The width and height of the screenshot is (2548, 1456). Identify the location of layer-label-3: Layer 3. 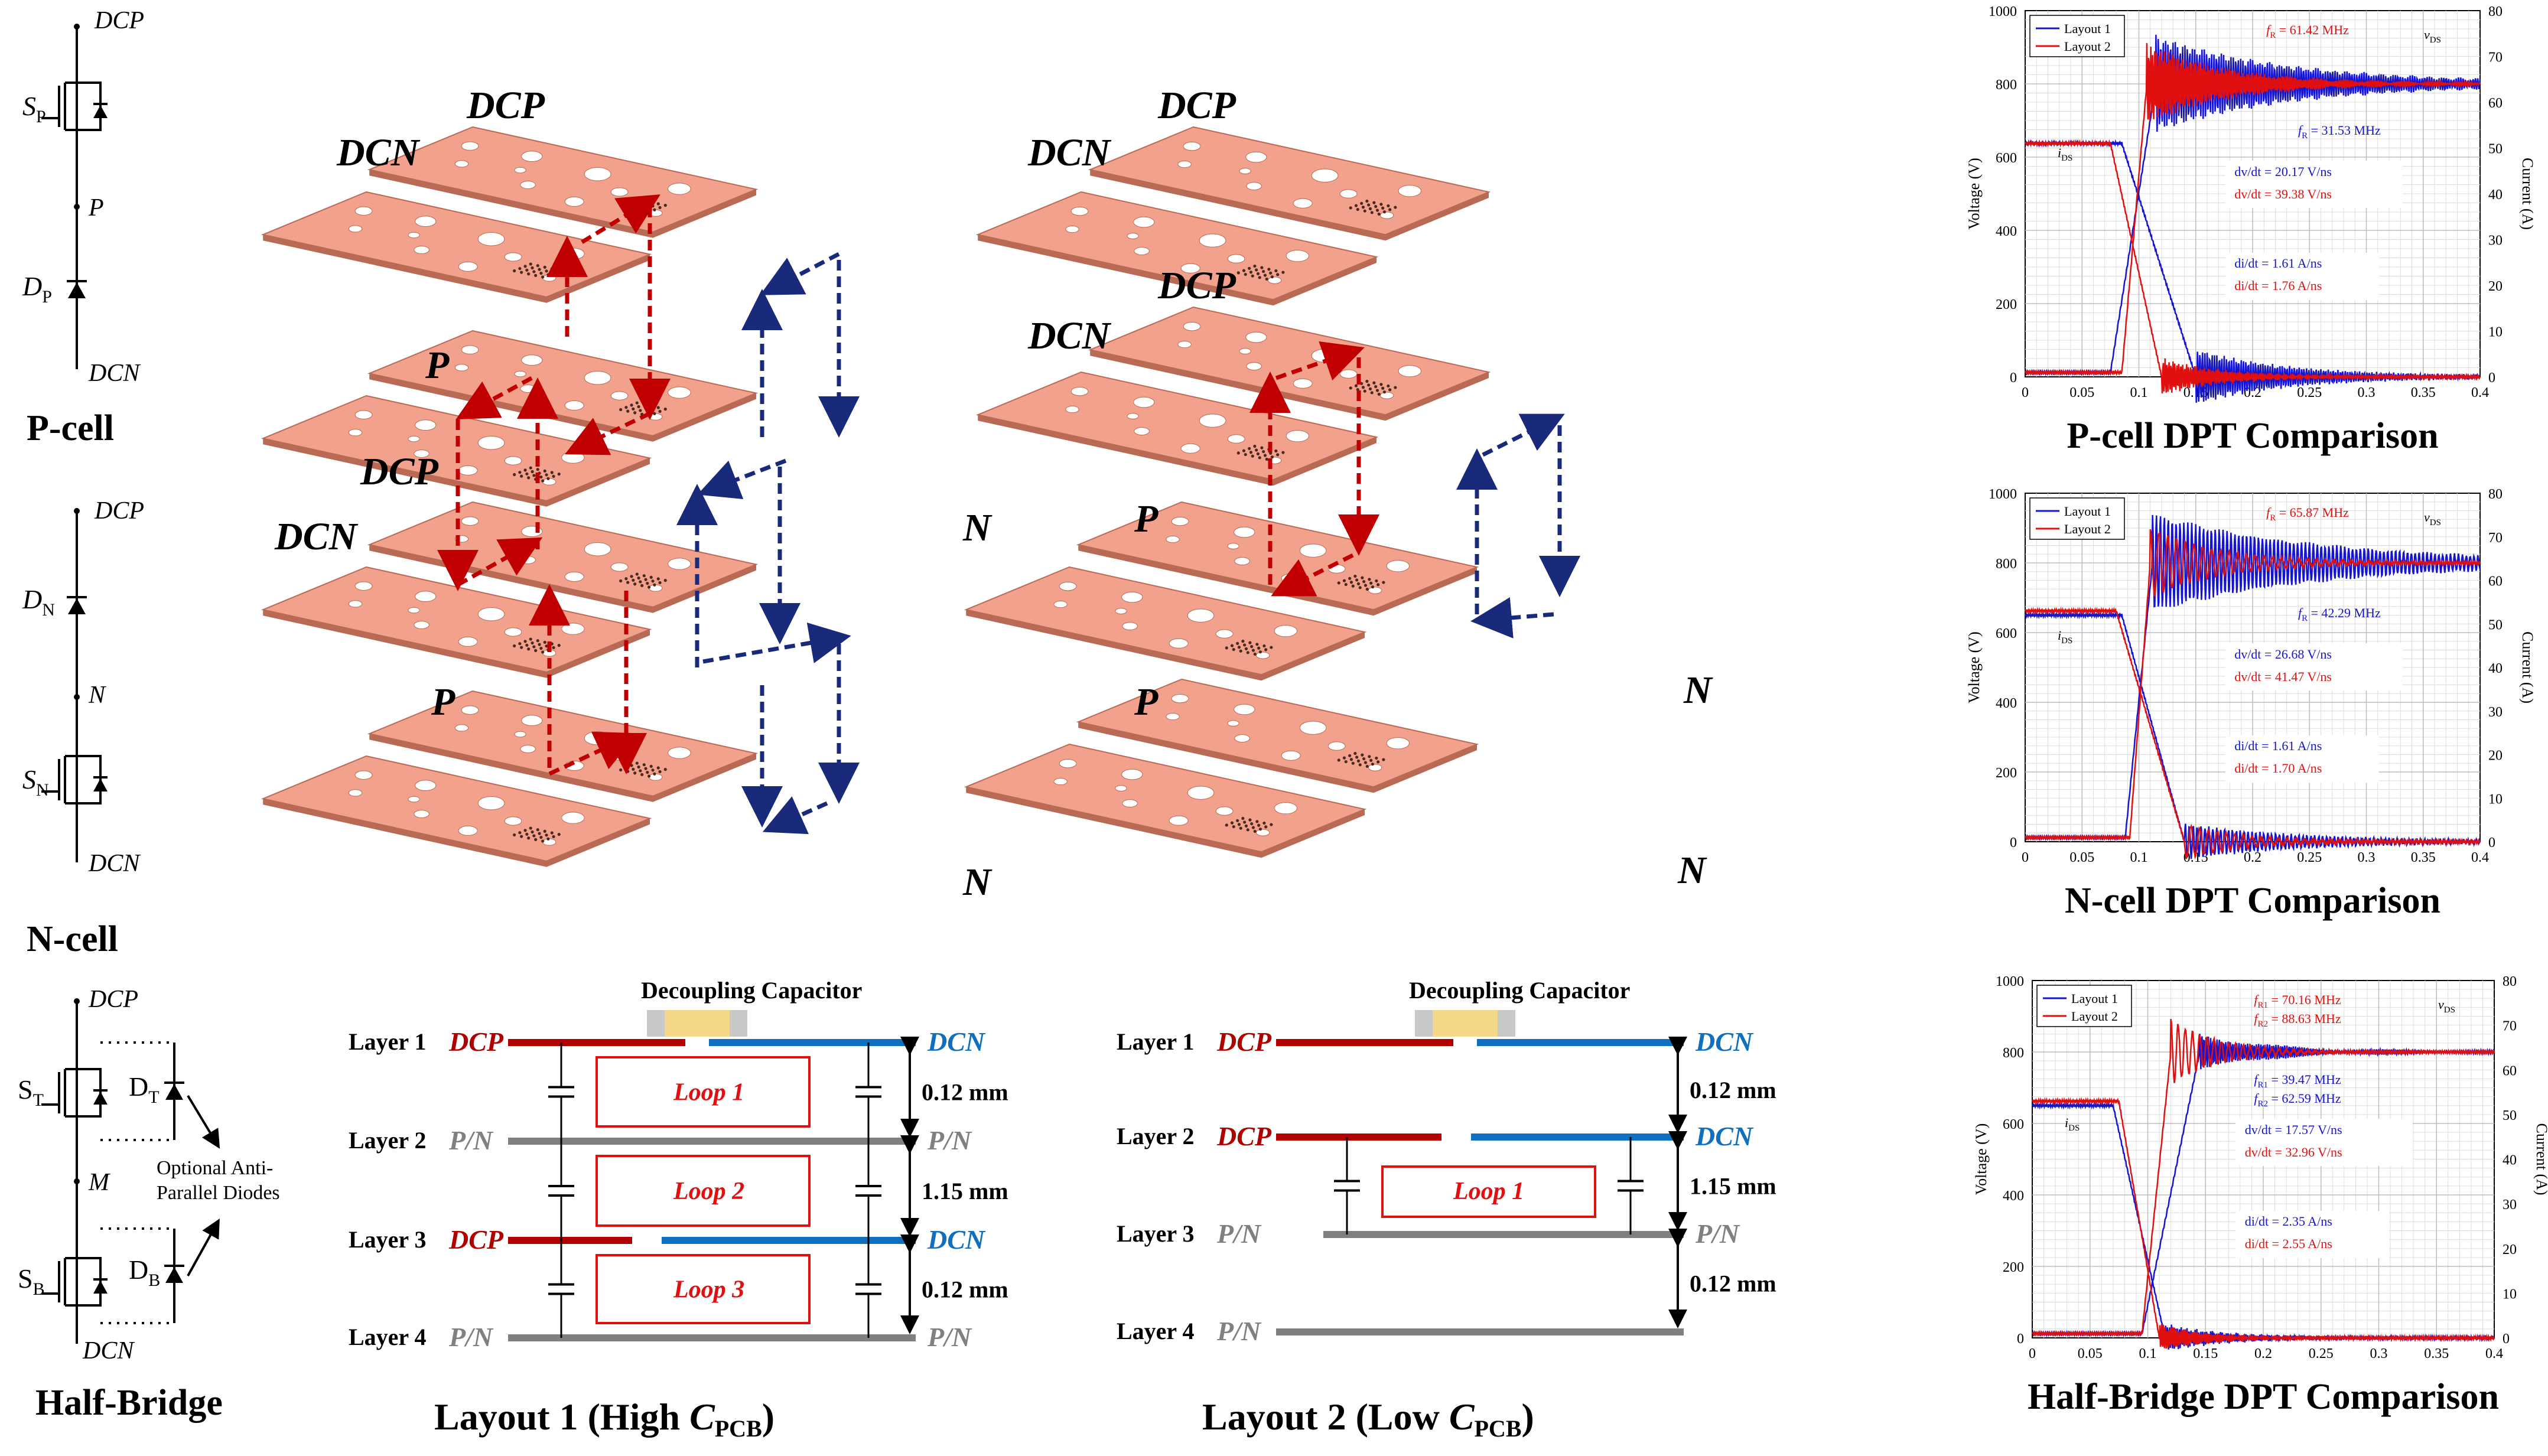
(387, 1239).